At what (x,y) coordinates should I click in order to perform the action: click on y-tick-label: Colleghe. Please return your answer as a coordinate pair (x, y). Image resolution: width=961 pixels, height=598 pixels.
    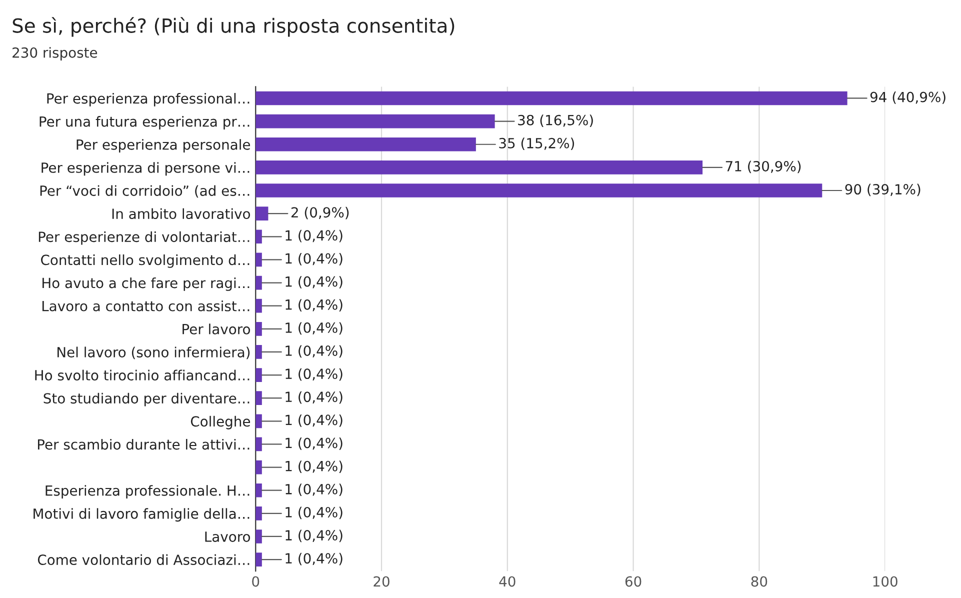
    Looking at the image, I should click on (220, 423).